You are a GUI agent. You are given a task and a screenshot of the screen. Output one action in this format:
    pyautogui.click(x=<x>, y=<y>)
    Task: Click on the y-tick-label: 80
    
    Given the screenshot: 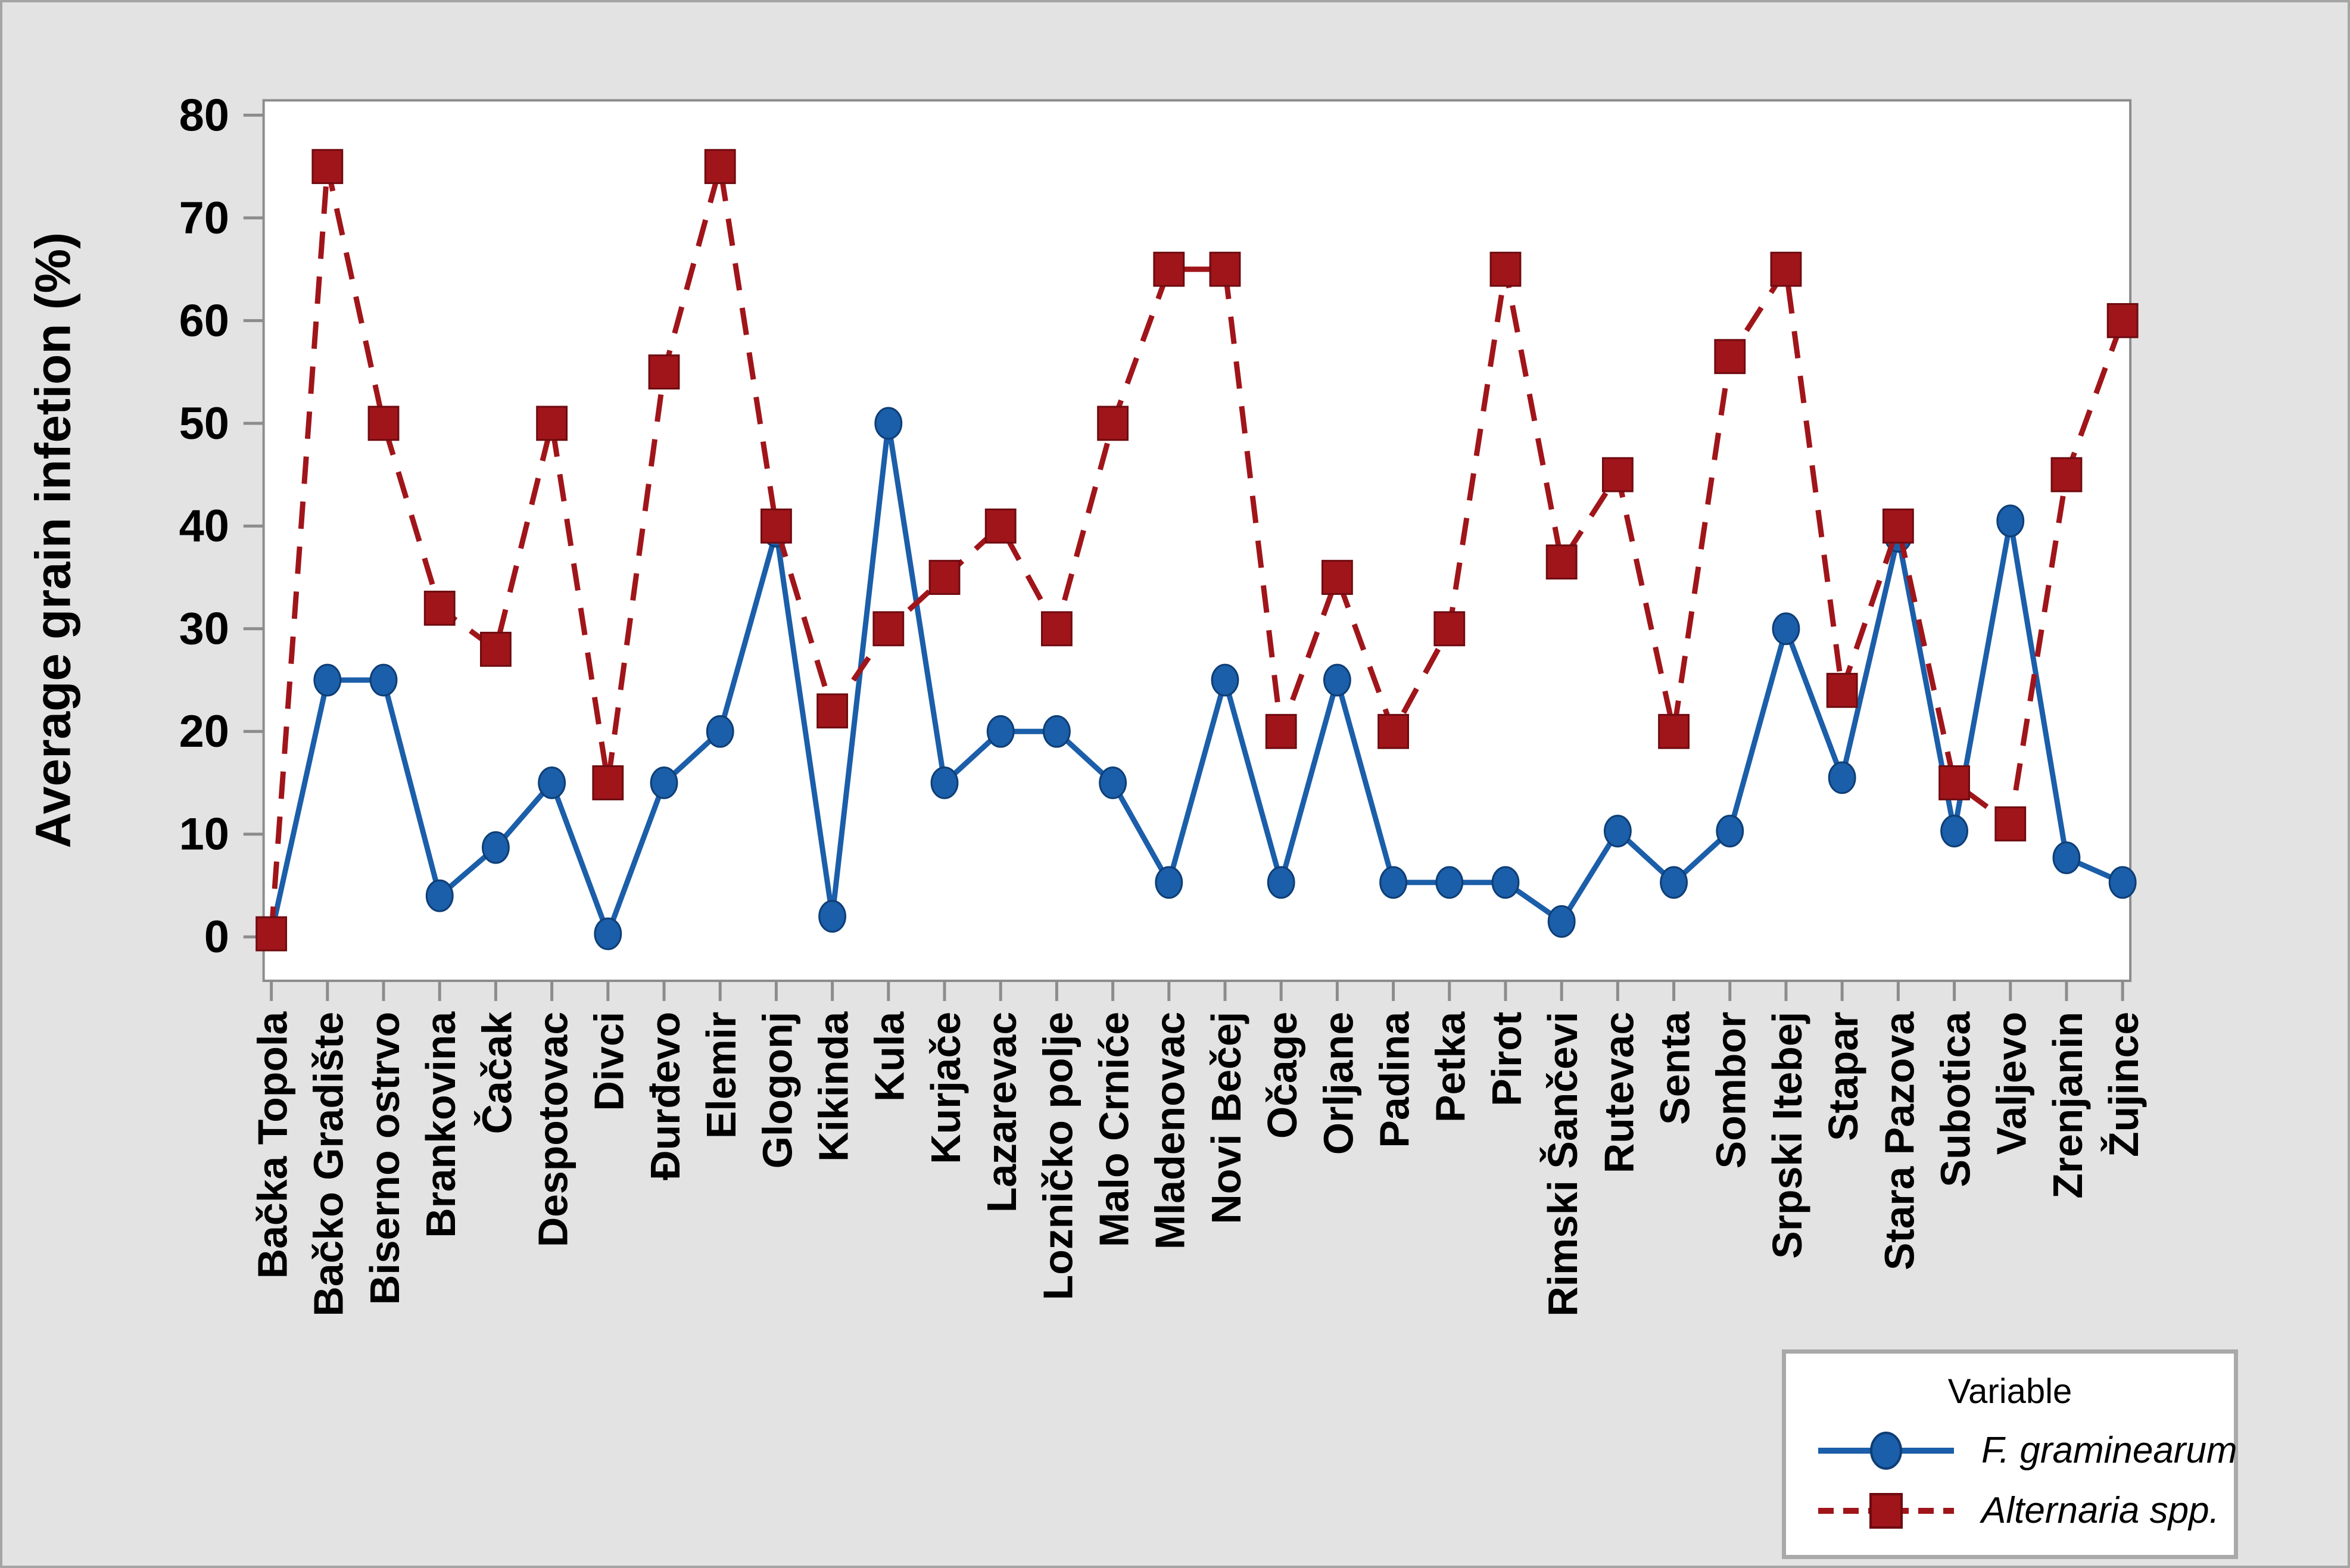 What is the action you would take?
    pyautogui.click(x=204, y=115)
    